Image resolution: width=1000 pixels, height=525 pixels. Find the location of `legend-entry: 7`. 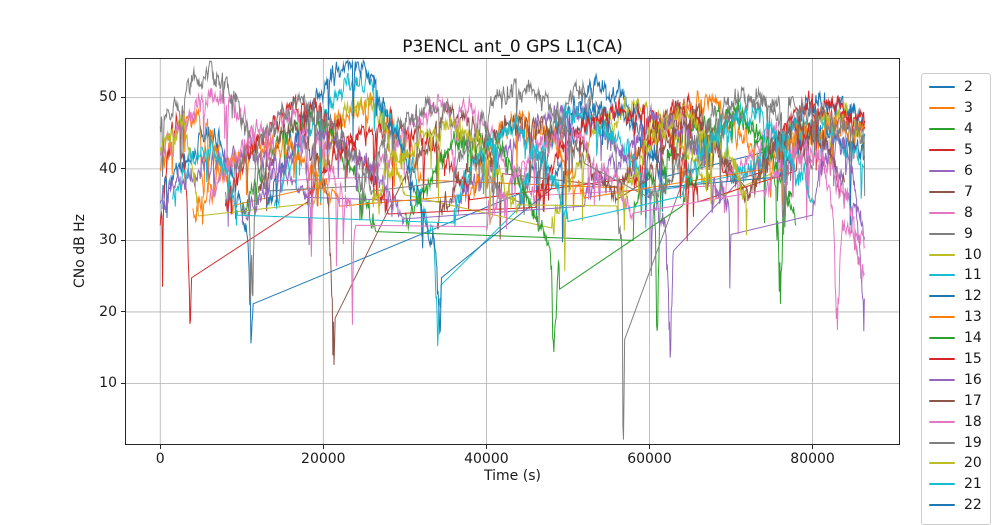

legend-entry: 7 is located at coordinates (956, 191).